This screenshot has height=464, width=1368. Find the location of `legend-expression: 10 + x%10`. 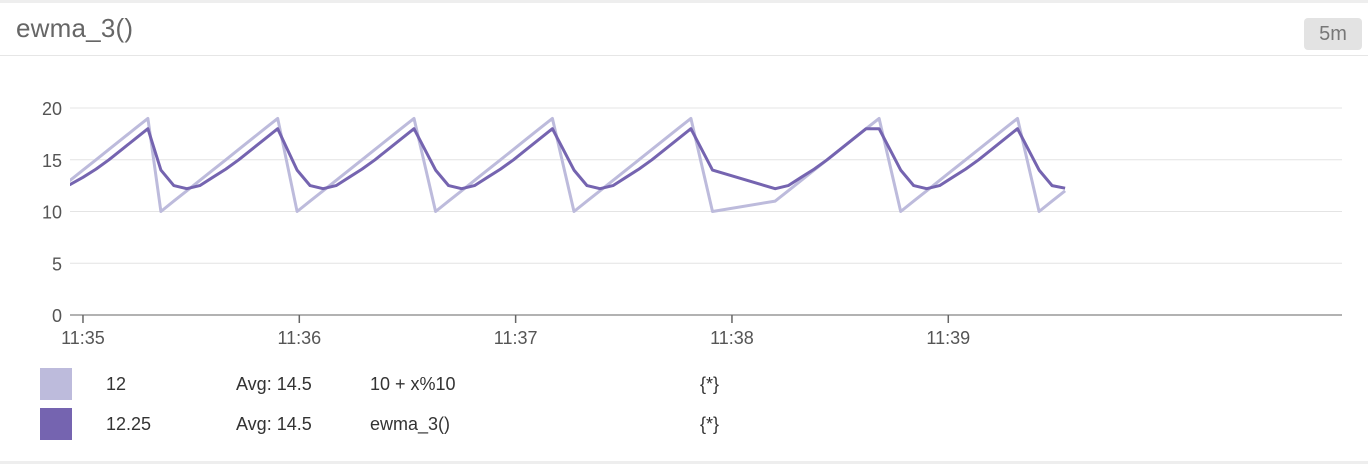

legend-expression: 10 + x%10 is located at coordinates (413, 384).